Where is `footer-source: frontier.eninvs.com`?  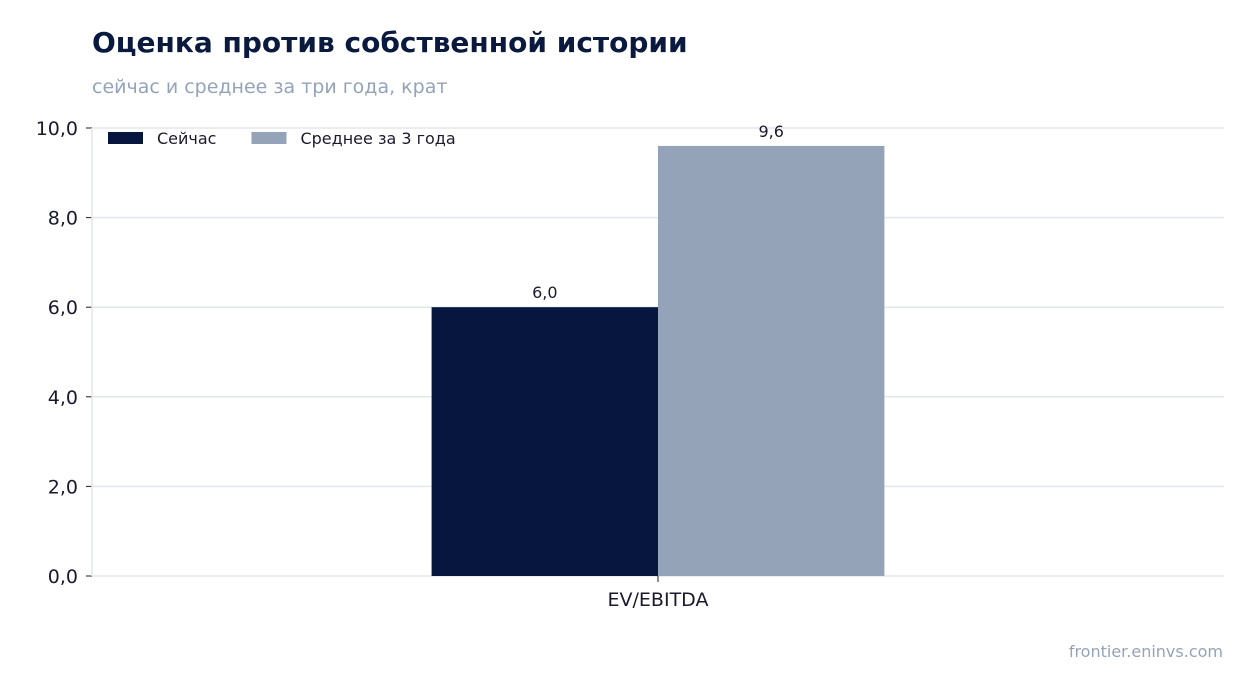
footer-source: frontier.eninvs.com is located at coordinates (1145, 651).